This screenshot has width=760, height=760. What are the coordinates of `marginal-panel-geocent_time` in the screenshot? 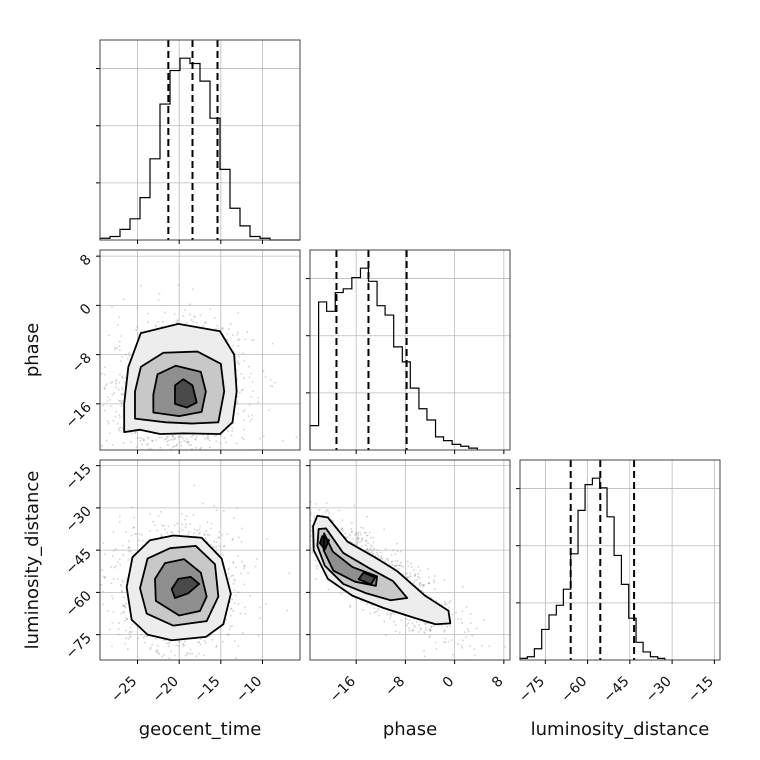 It's located at (198, 141).